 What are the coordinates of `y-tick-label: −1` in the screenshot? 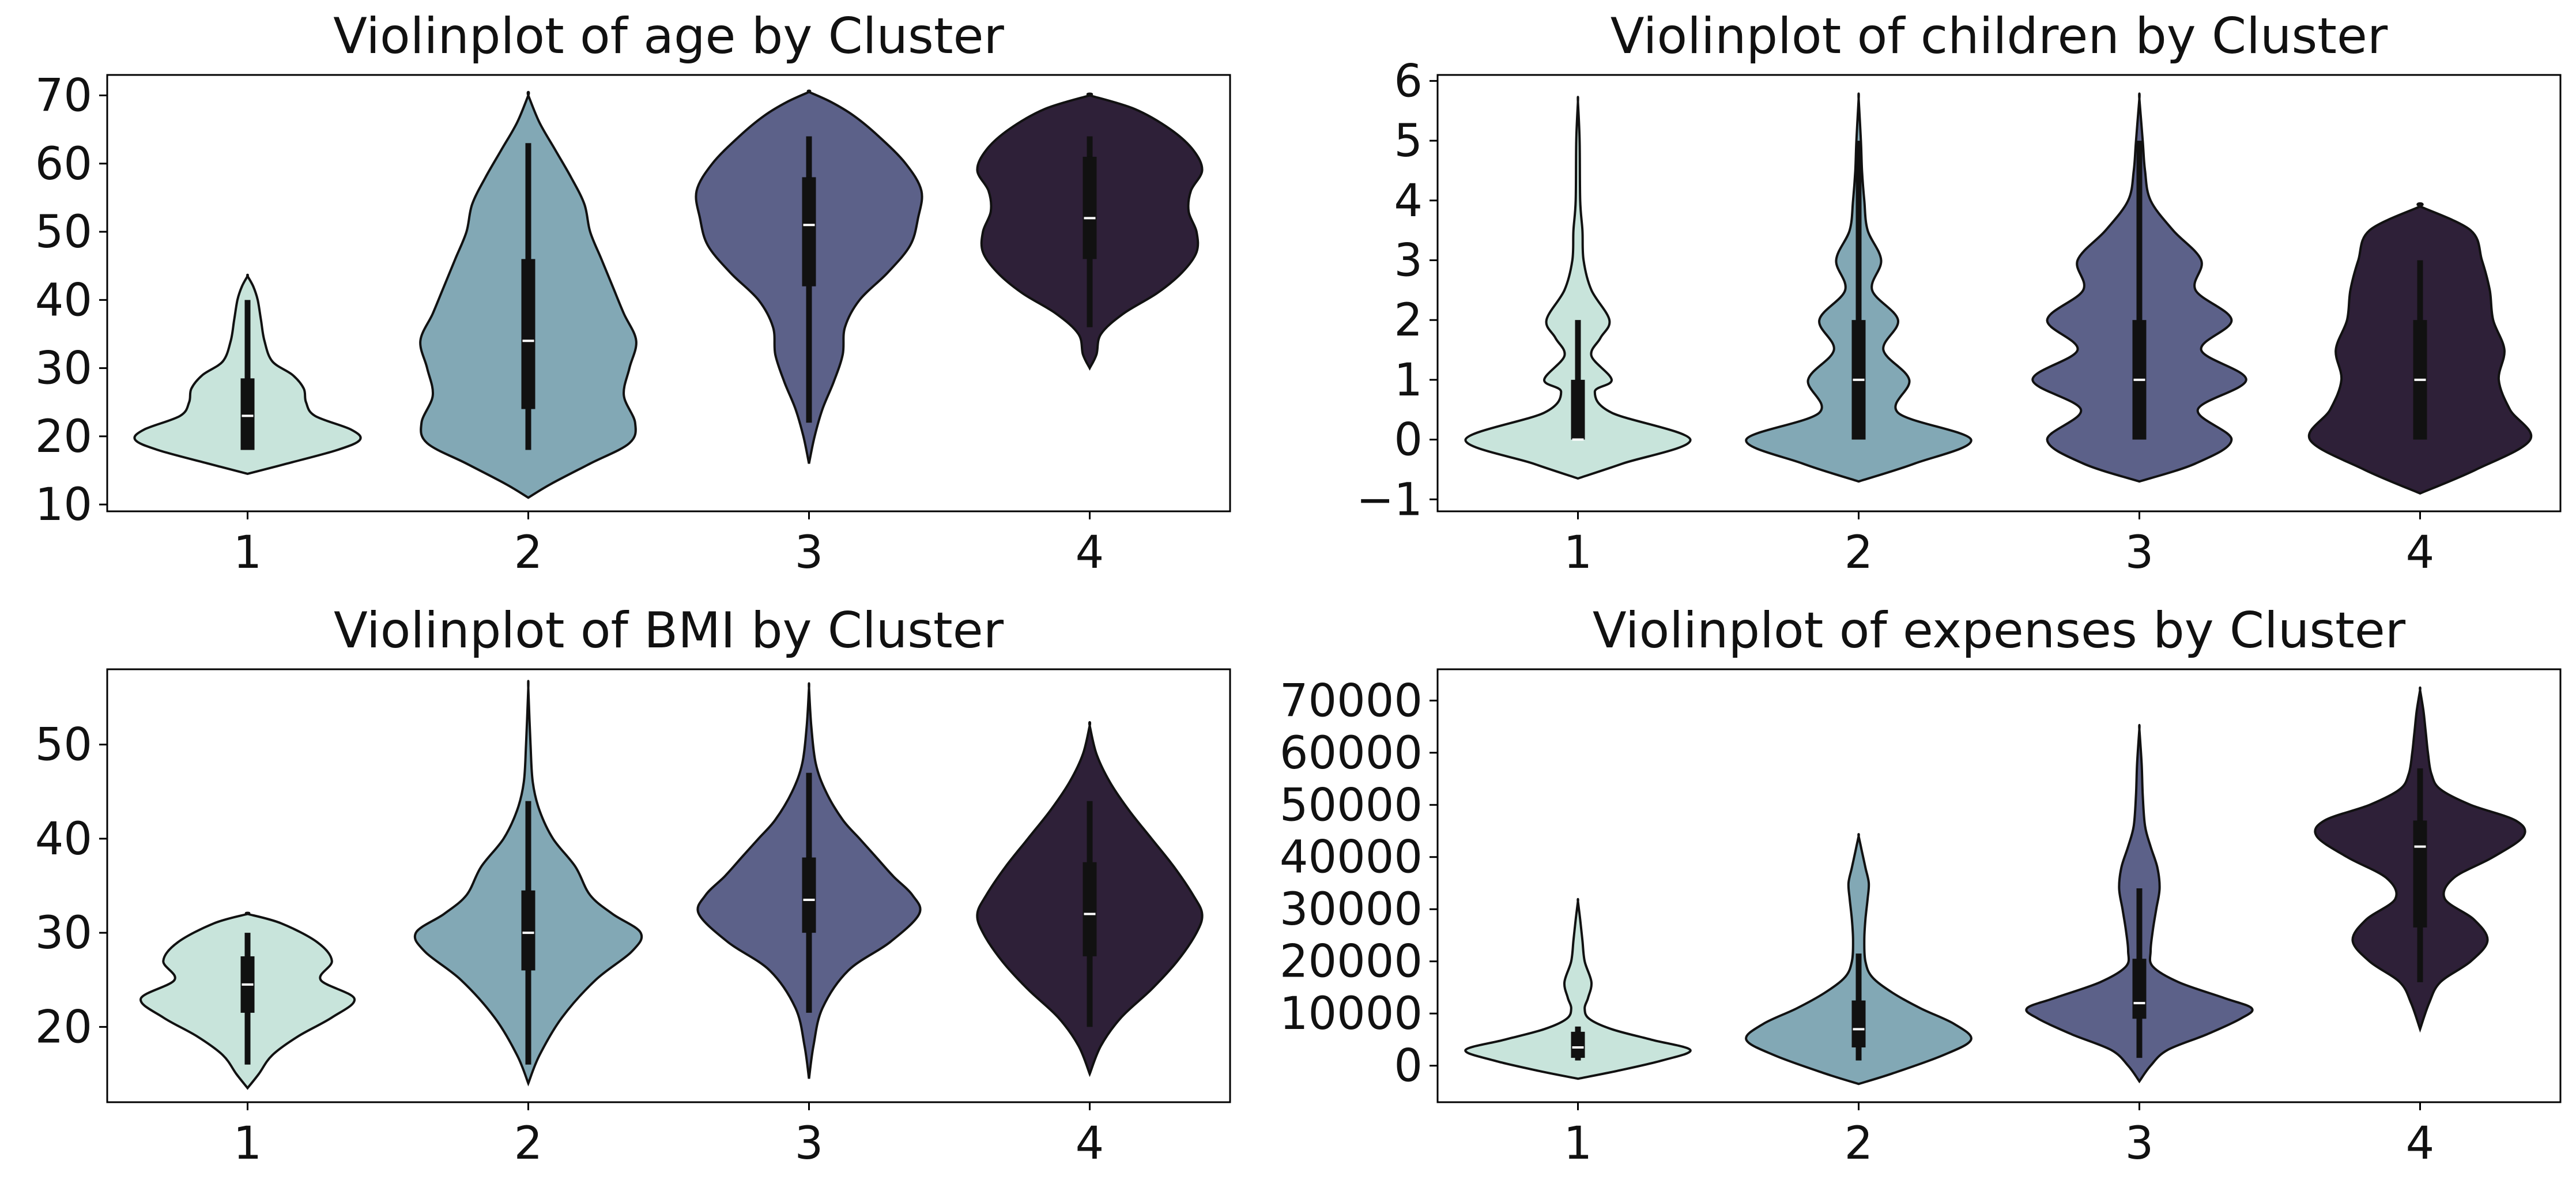 It's located at (1389, 500).